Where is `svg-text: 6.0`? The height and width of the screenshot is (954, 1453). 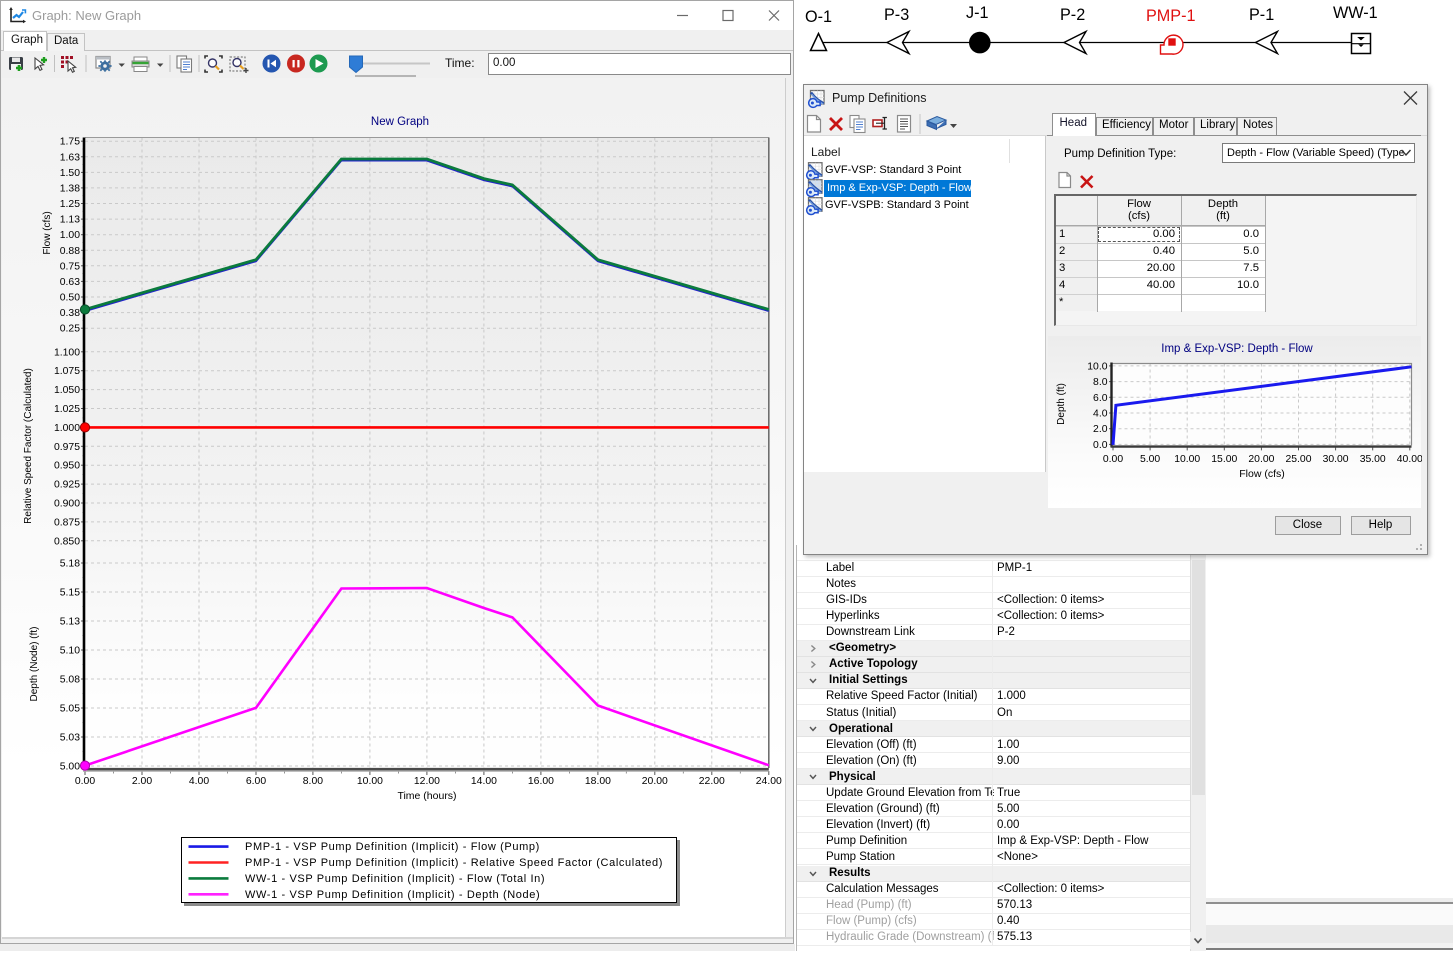
svg-text: 6.0 is located at coordinates (1100, 398).